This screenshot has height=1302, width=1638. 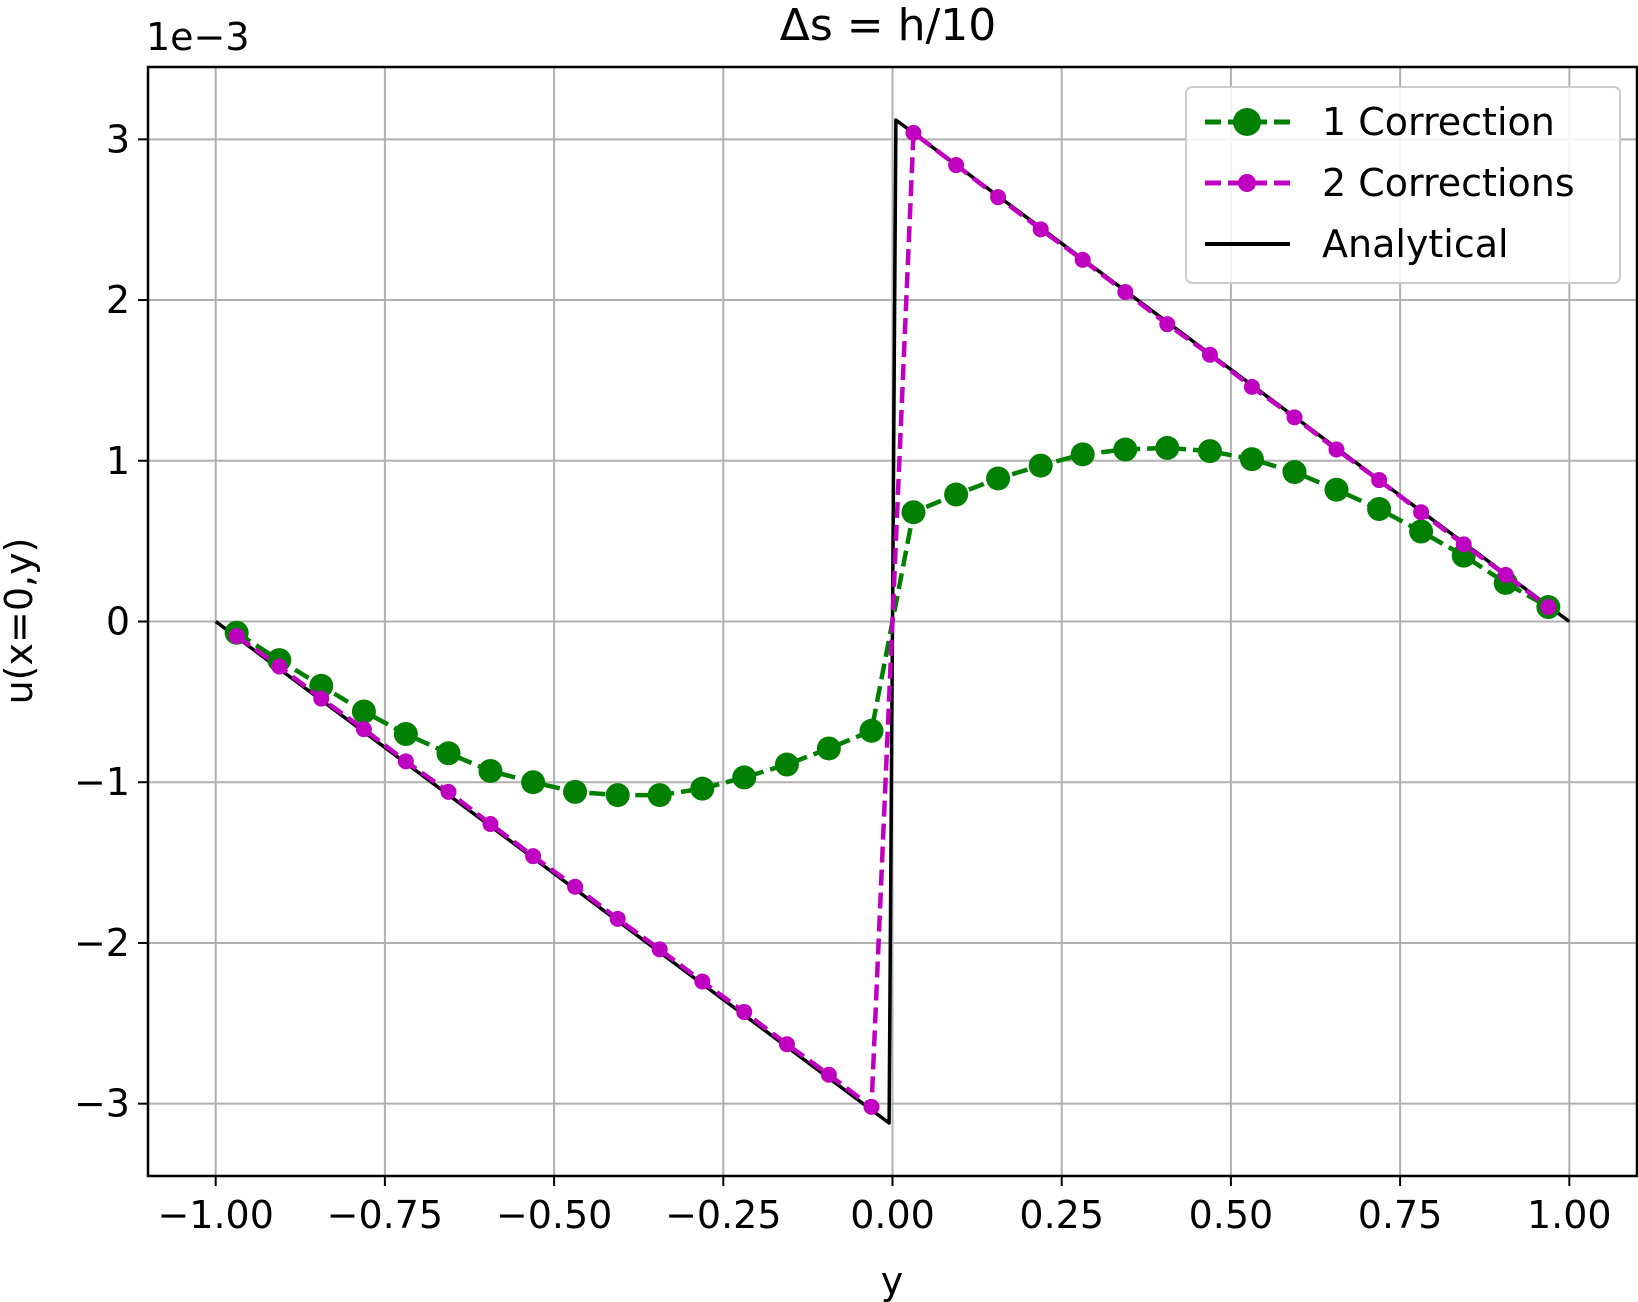 What do you see at coordinates (118, 139) in the screenshot?
I see `y-tick-label: 3` at bounding box center [118, 139].